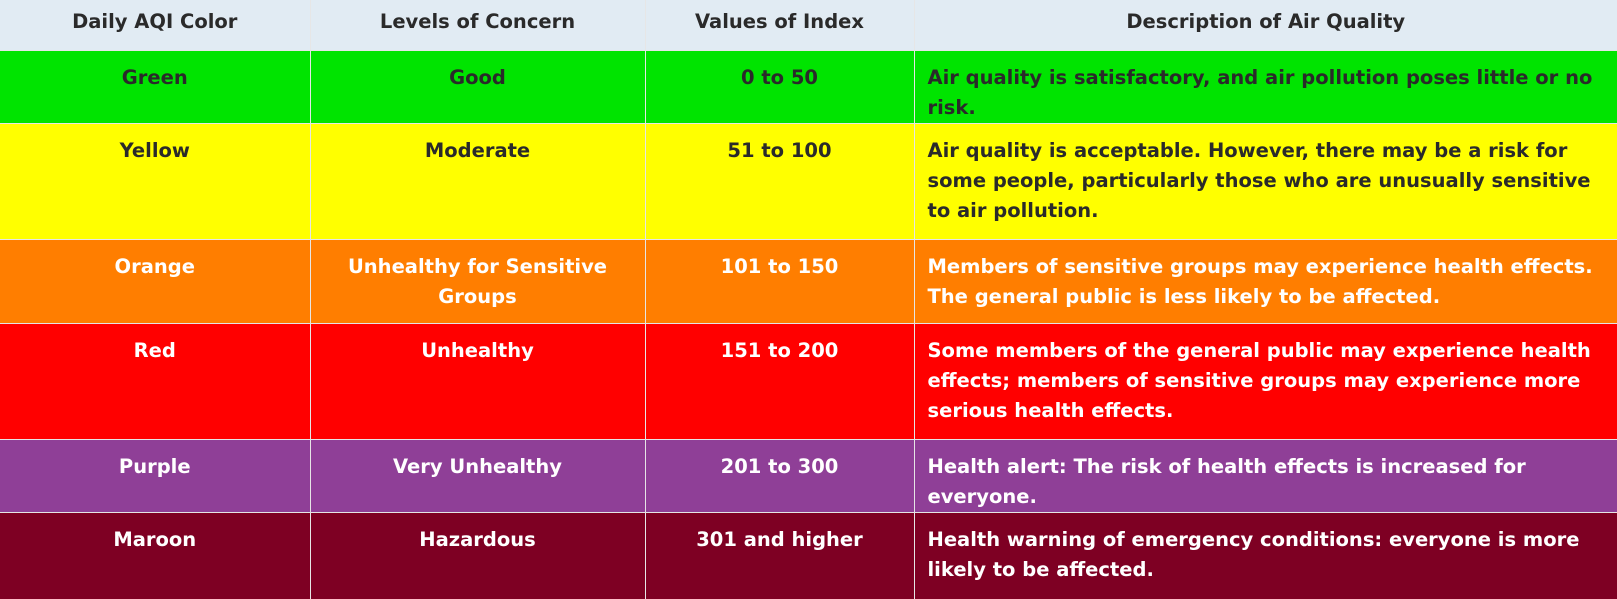 This screenshot has height=599, width=1617. Describe the element at coordinates (477, 281) in the screenshot. I see `cell-level: Unhealthy for Sensitive Groups` at that location.